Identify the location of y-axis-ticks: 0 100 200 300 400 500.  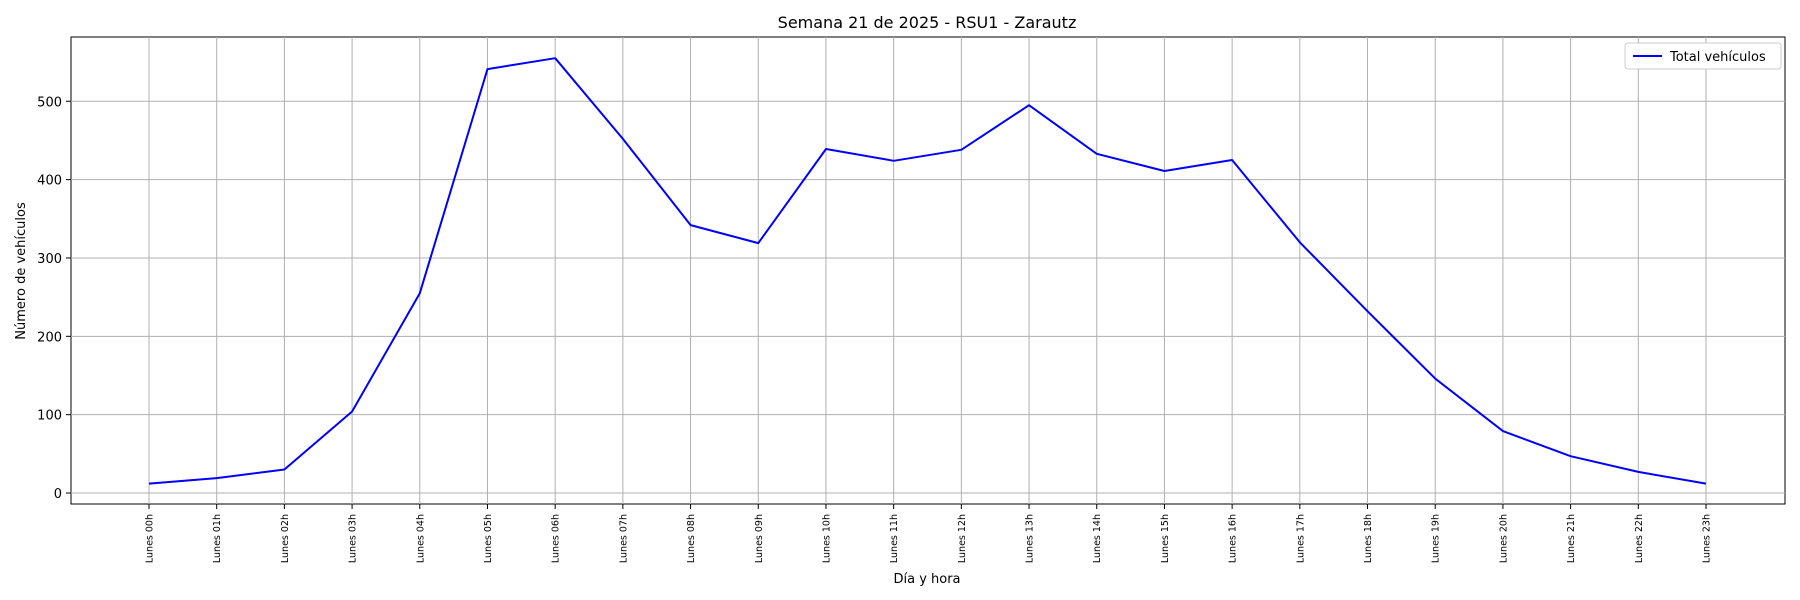
(54, 298).